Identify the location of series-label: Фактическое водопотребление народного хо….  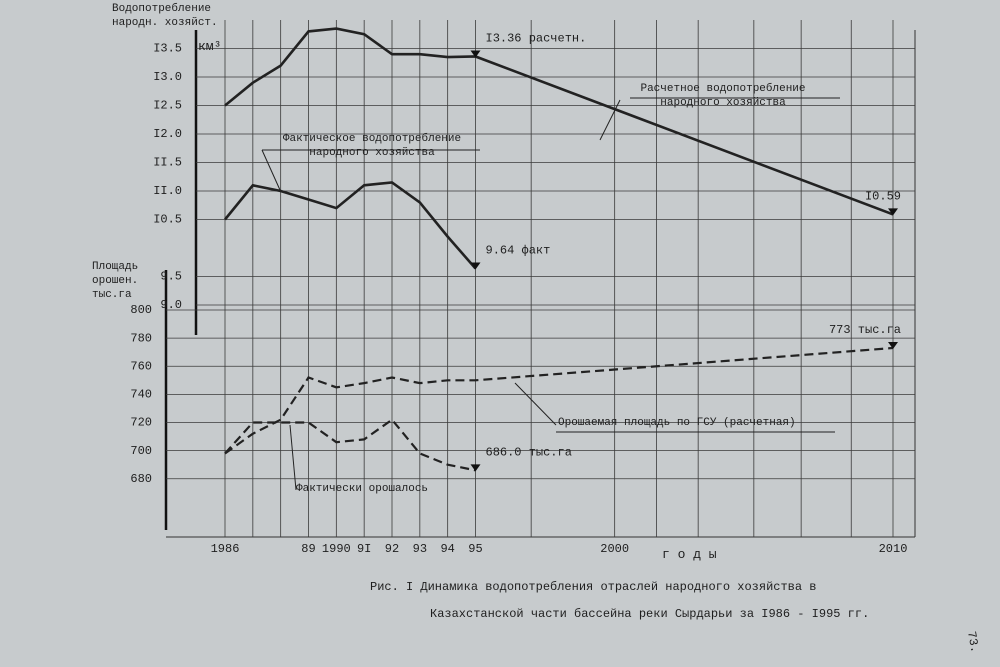
(372, 146).